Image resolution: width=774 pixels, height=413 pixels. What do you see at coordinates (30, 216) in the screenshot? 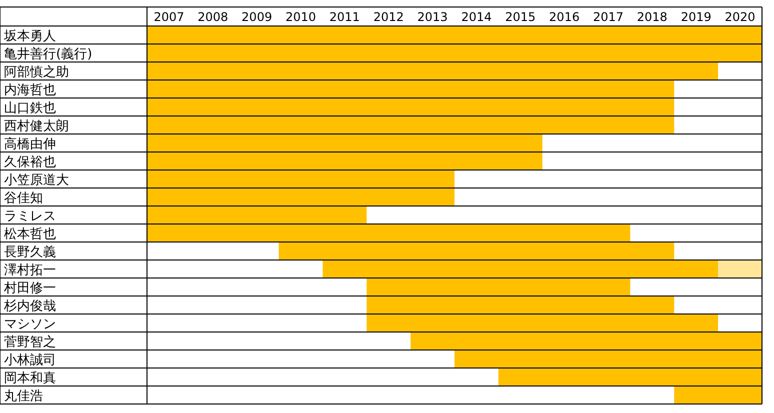
I see `y-tick-label: ラミレス` at bounding box center [30, 216].